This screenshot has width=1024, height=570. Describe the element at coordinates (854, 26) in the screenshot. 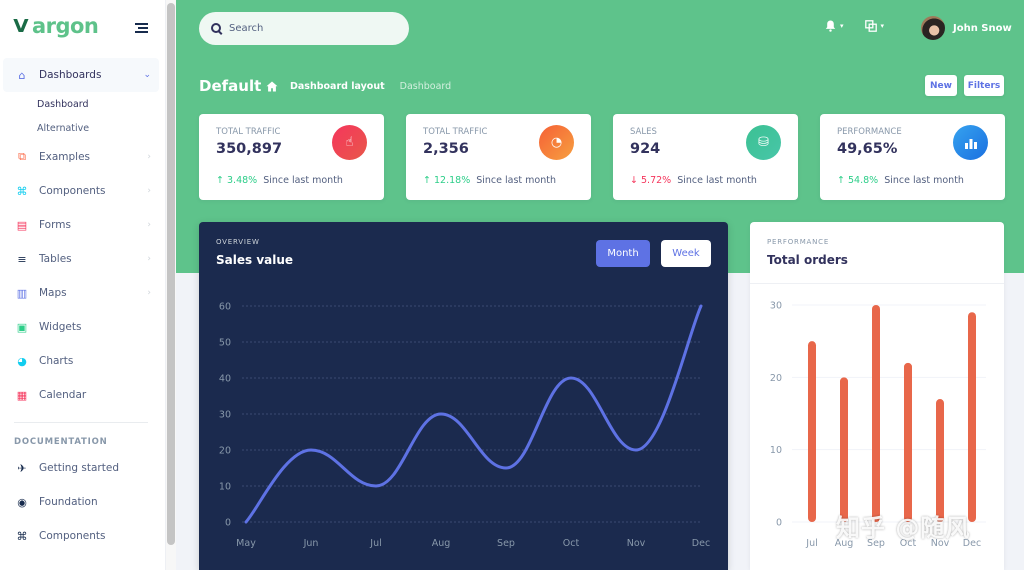

I see `top-actions: ▾ ▾` at that location.